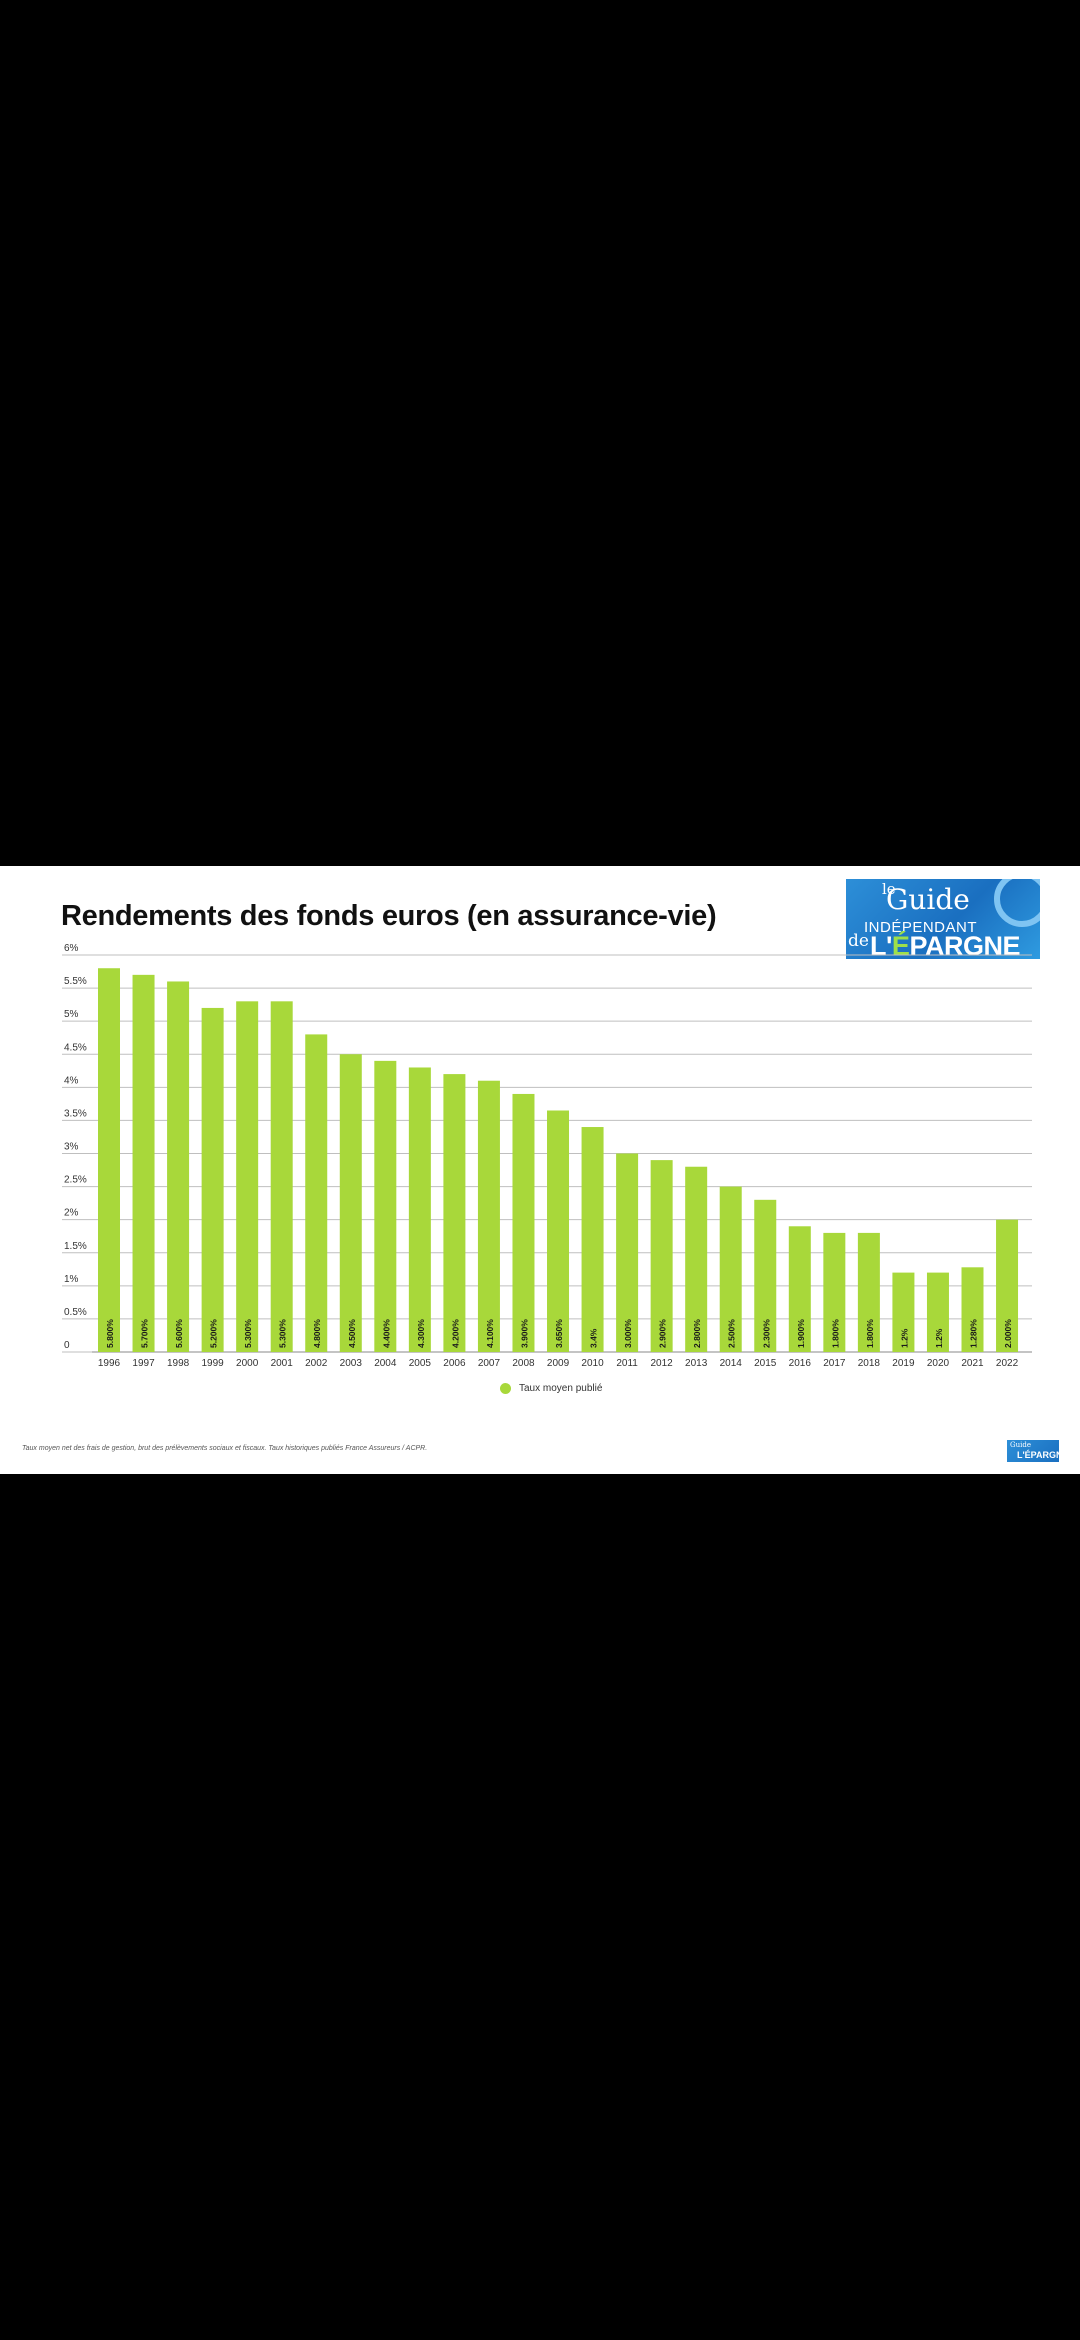 The image size is (1080, 2340). I want to click on logo-ring-icon, so click(1017, 903).